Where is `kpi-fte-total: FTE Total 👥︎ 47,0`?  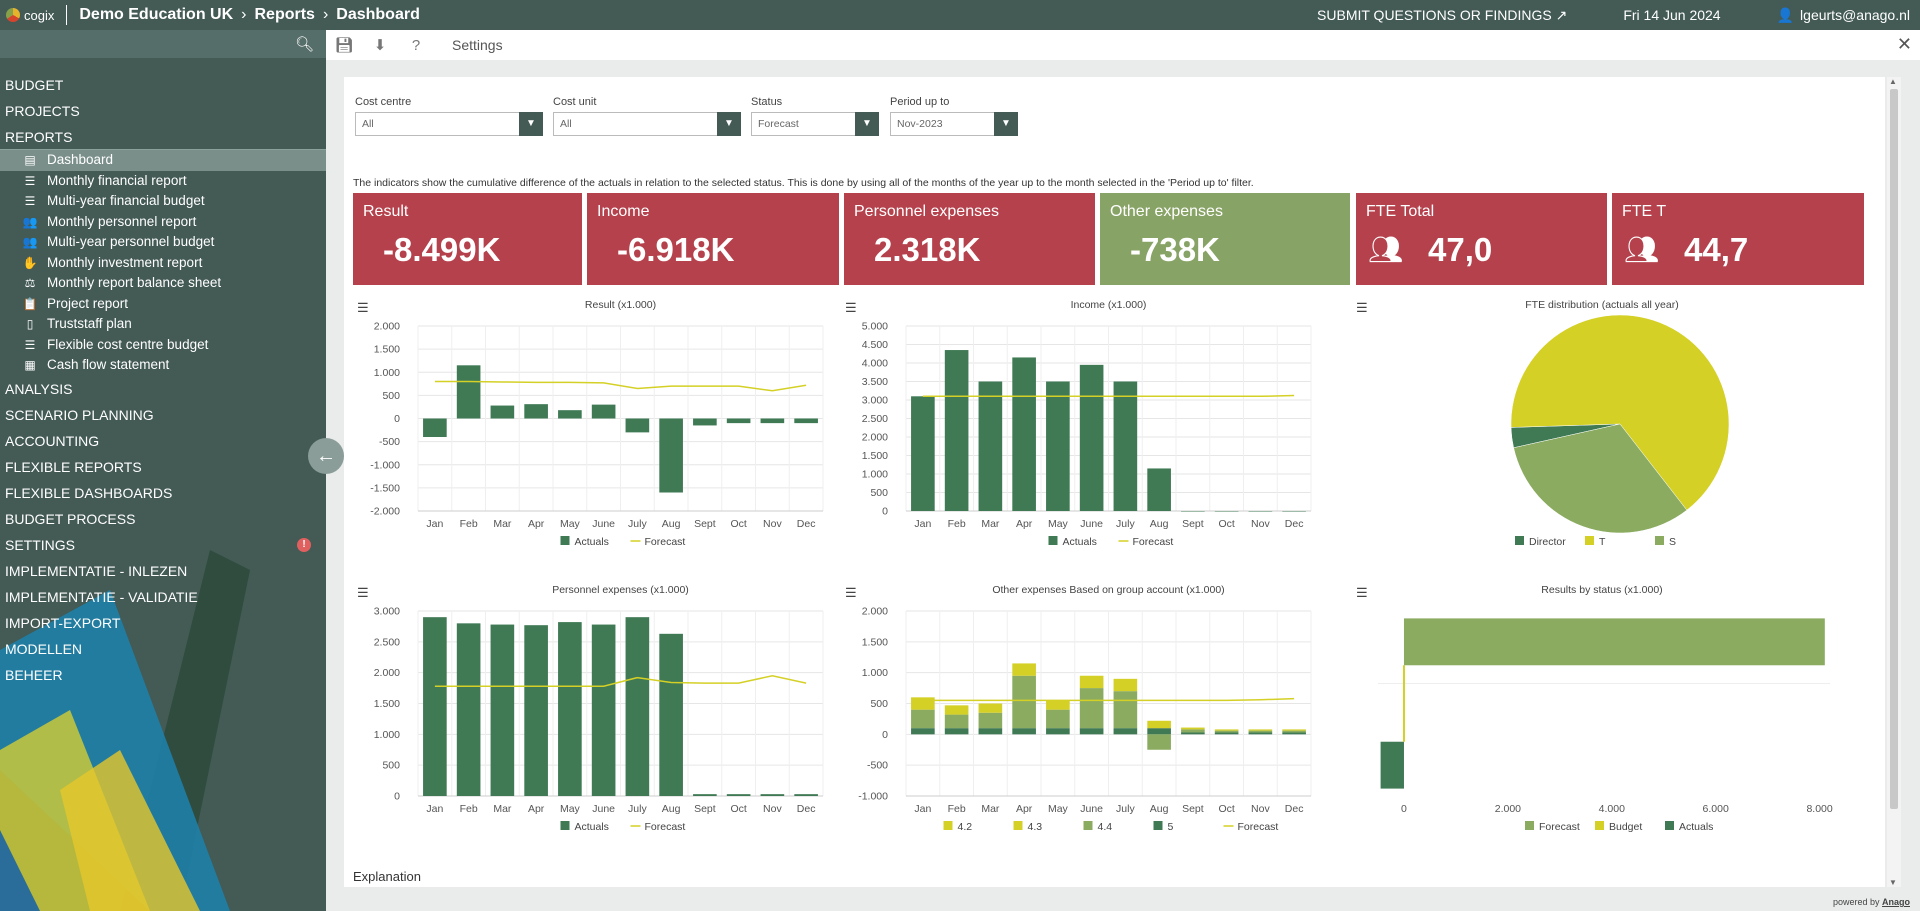
kpi-fte-total: FTE Total 👥︎ 47,0 is located at coordinates (1481, 239).